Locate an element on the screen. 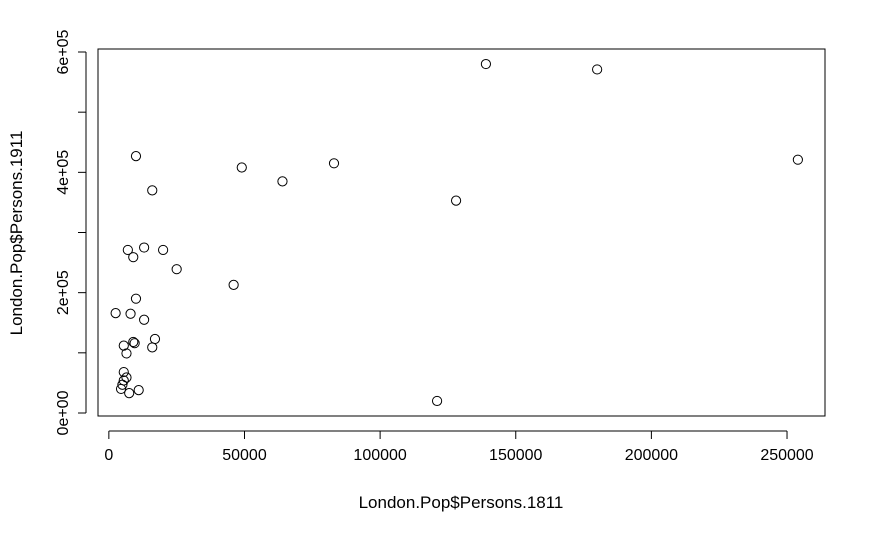  y-tick-label: 6e+05 is located at coordinates (63, 51).